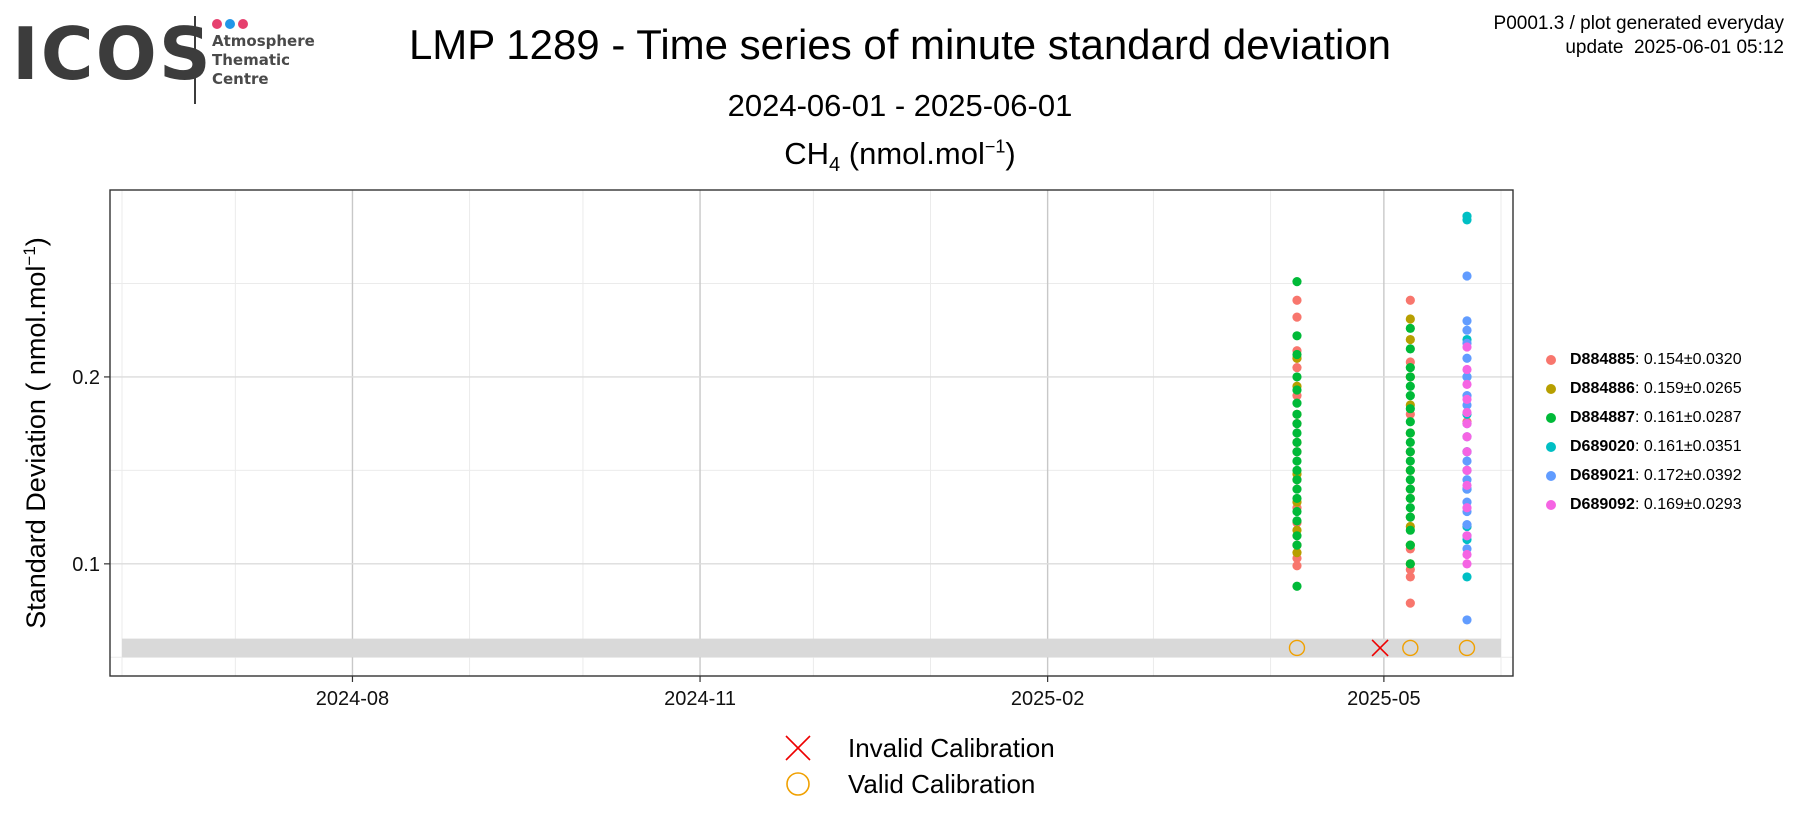 The height and width of the screenshot is (825, 1800). Describe the element at coordinates (798, 784) in the screenshot. I see `valid-calibration-icon` at that location.